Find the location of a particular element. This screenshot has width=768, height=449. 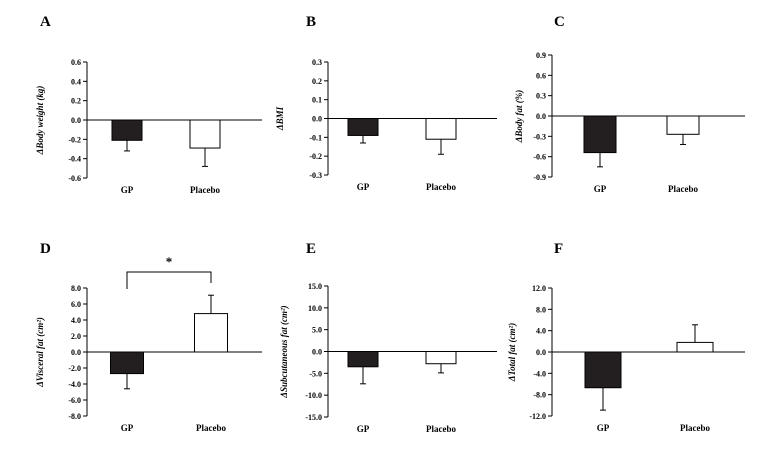

y-tick-label: 2.0 is located at coordinates (76, 336).